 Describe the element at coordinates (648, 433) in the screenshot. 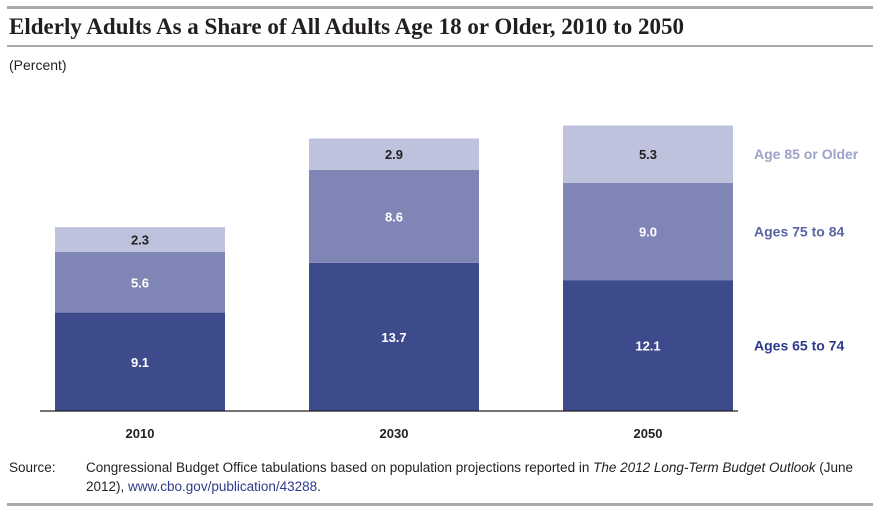

I see `x-tick-label-2050: 2050` at that location.